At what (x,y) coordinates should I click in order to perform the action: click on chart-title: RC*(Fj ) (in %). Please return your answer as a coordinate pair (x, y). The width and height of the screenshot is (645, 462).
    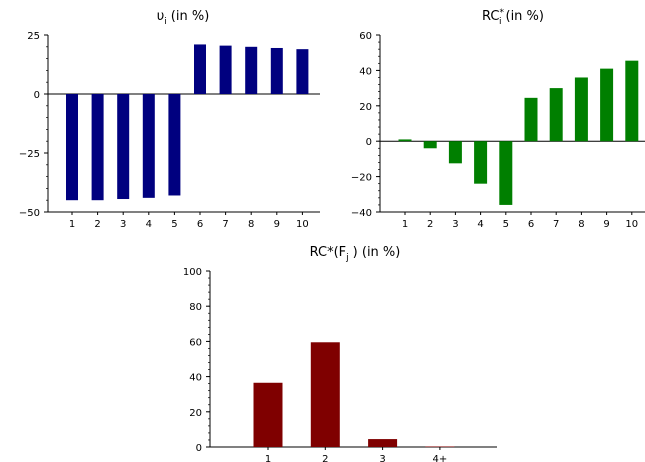
    Looking at the image, I should click on (355, 254).